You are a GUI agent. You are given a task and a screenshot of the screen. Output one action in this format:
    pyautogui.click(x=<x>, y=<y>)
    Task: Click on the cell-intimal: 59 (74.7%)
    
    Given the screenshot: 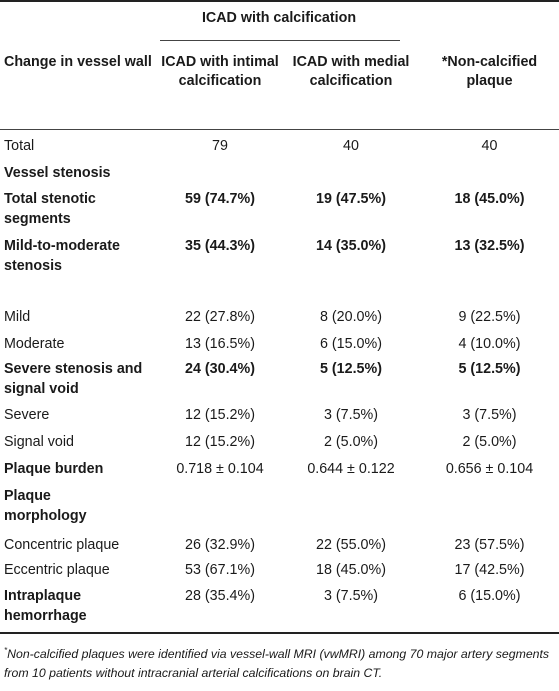 What is the action you would take?
    pyautogui.click(x=220, y=199)
    